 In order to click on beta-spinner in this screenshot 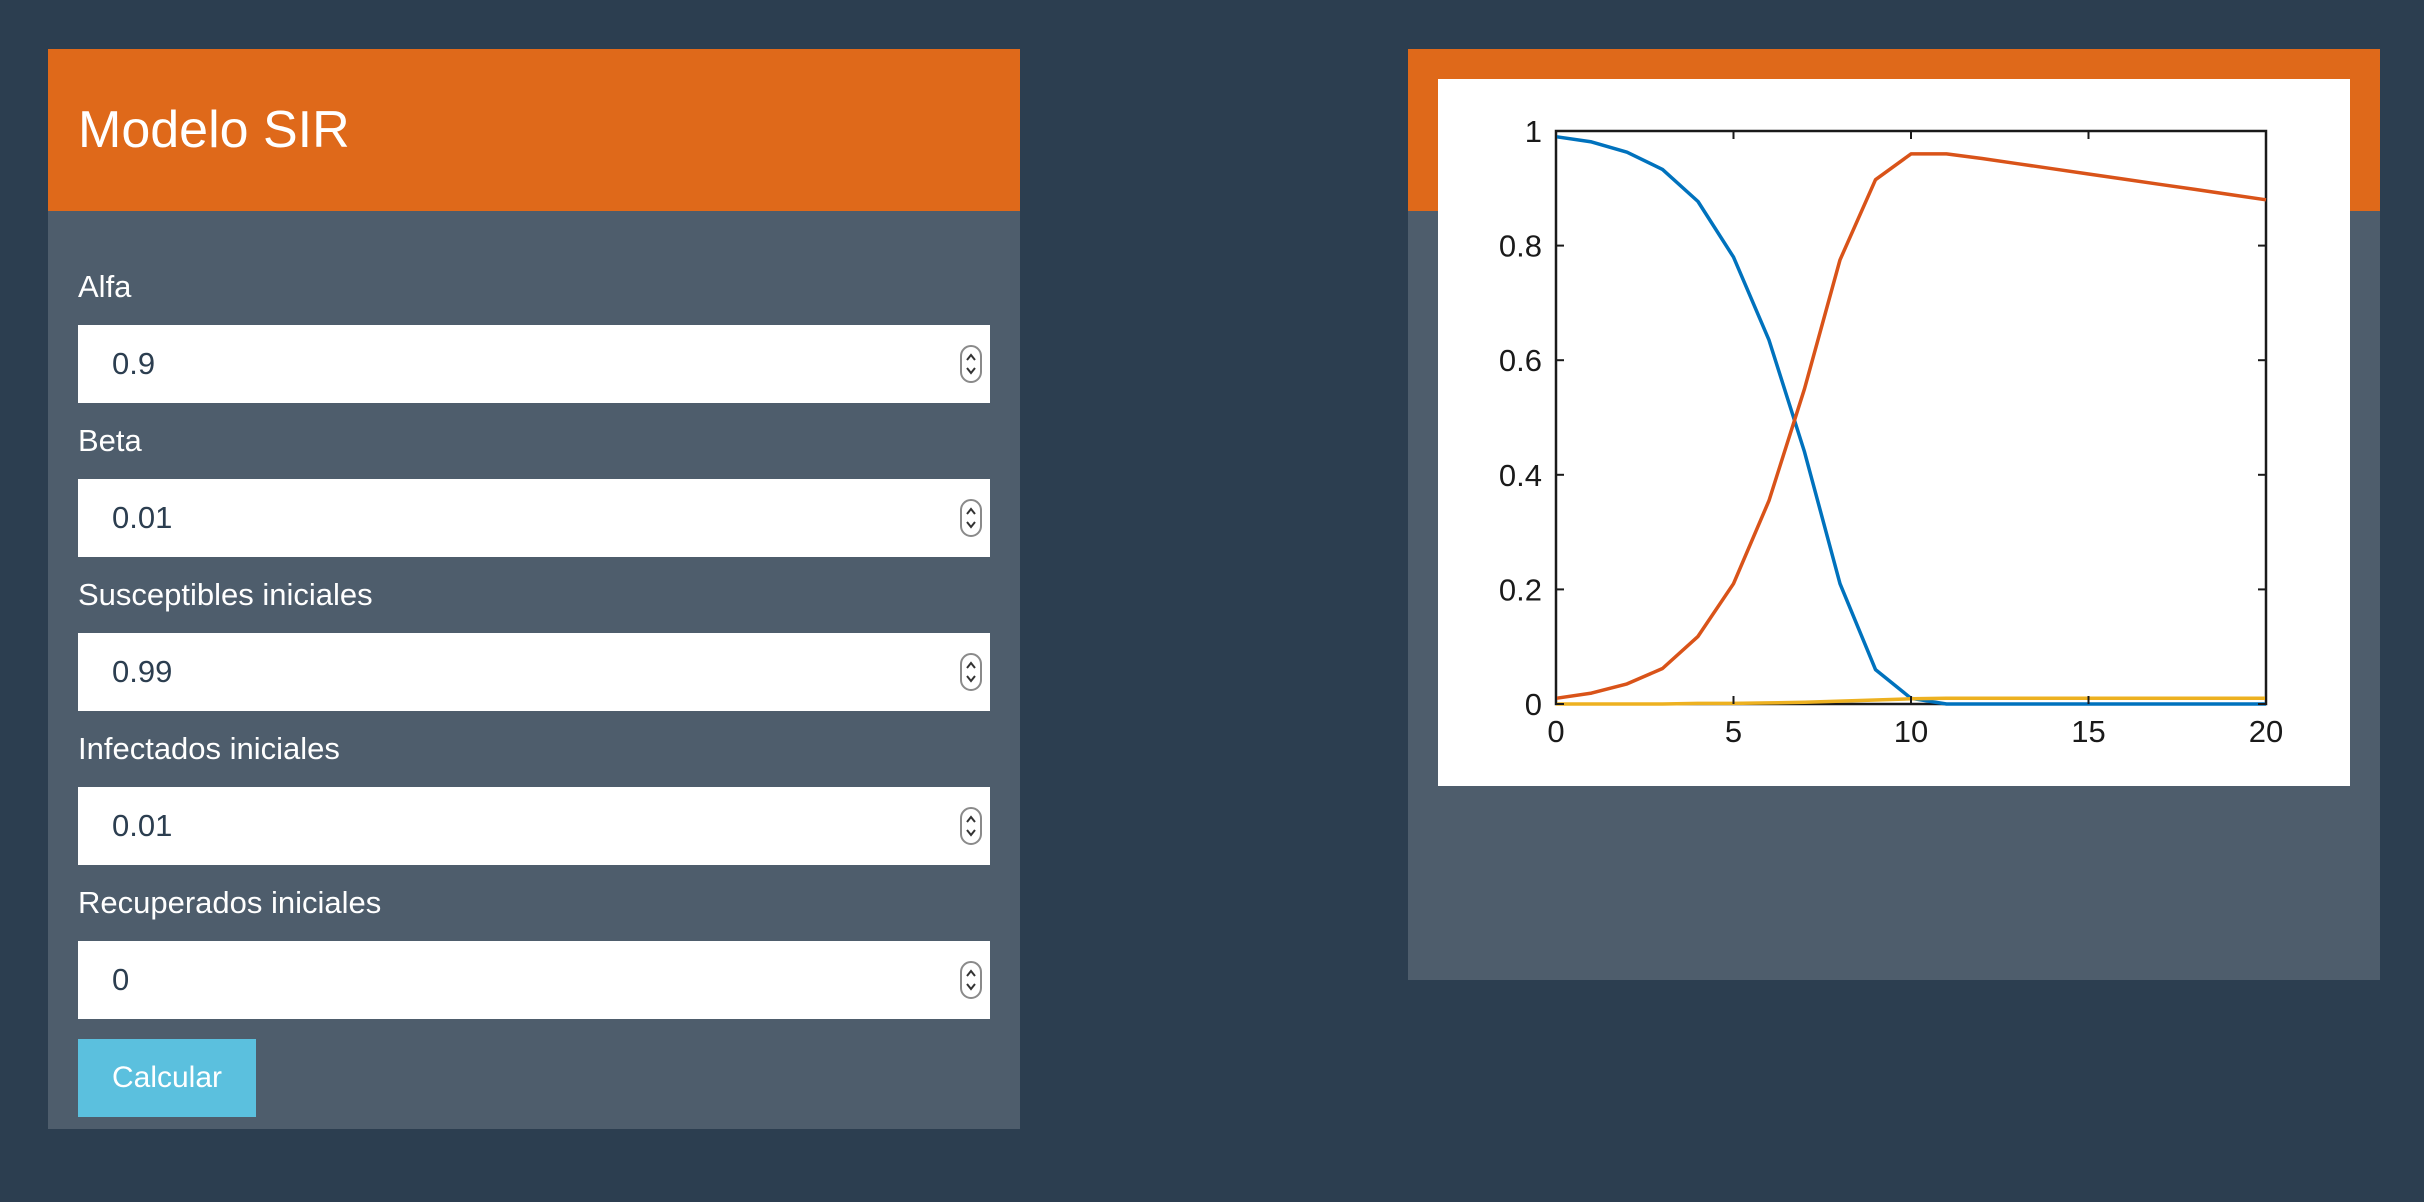, I will do `click(971, 518)`.